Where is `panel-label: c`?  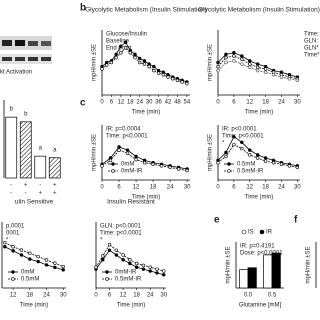 panel-label: c is located at coordinates (83, 103).